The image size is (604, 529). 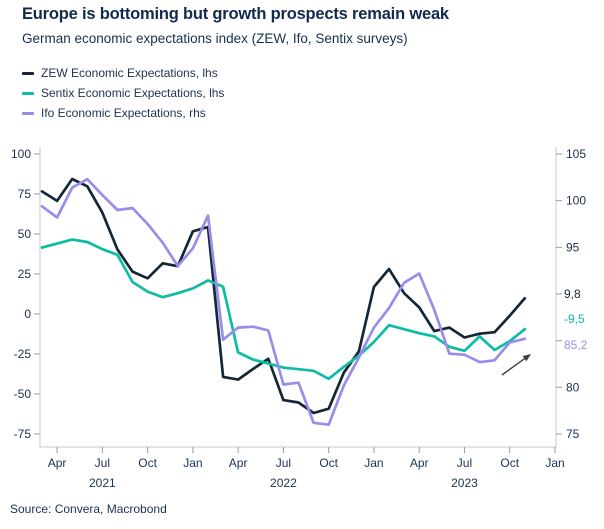 I want to click on end-value-label: -9,5, so click(x=574, y=319).